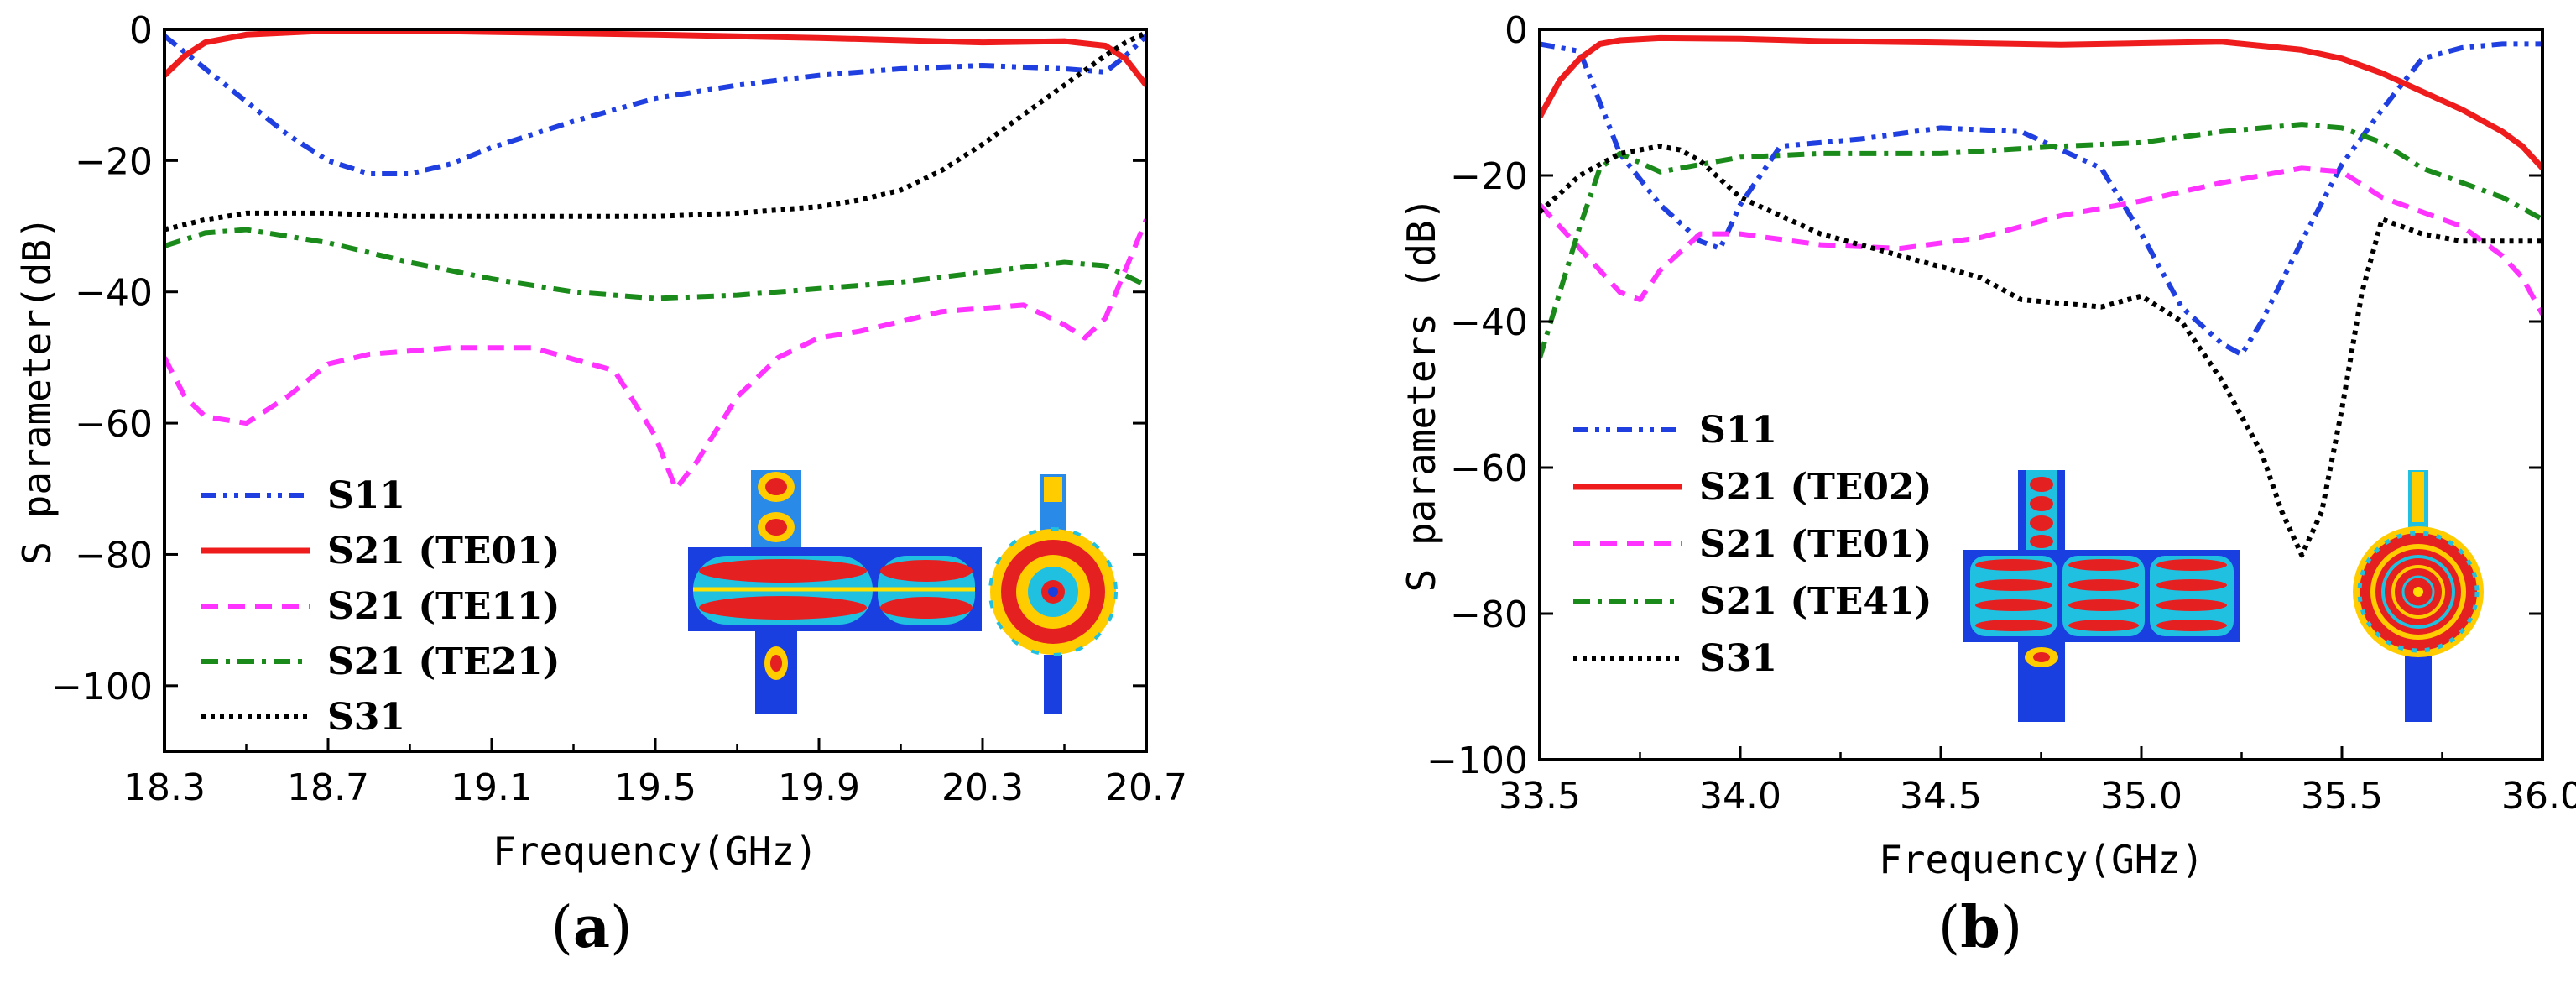 The image size is (2576, 983). I want to click on svg-text: S21 (TE11), so click(443, 606).